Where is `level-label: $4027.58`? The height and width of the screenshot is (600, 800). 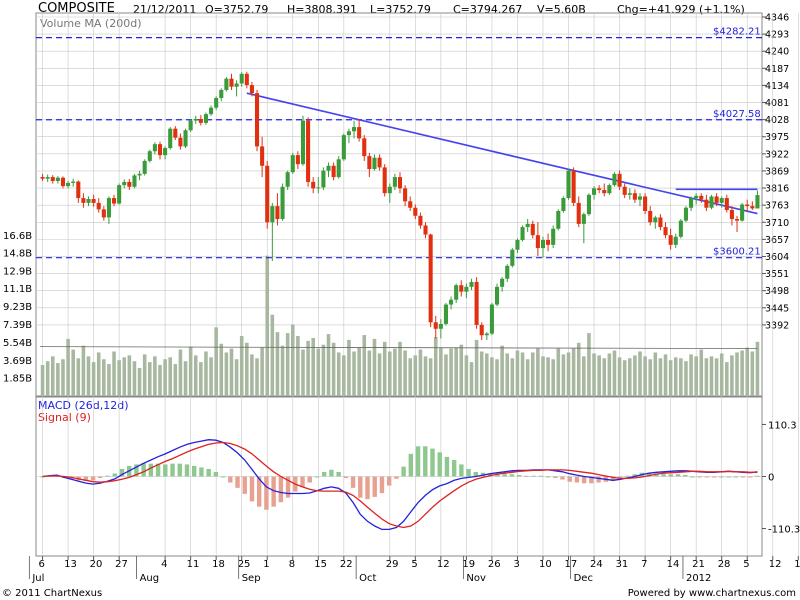 level-label: $4027.58 is located at coordinates (737, 114).